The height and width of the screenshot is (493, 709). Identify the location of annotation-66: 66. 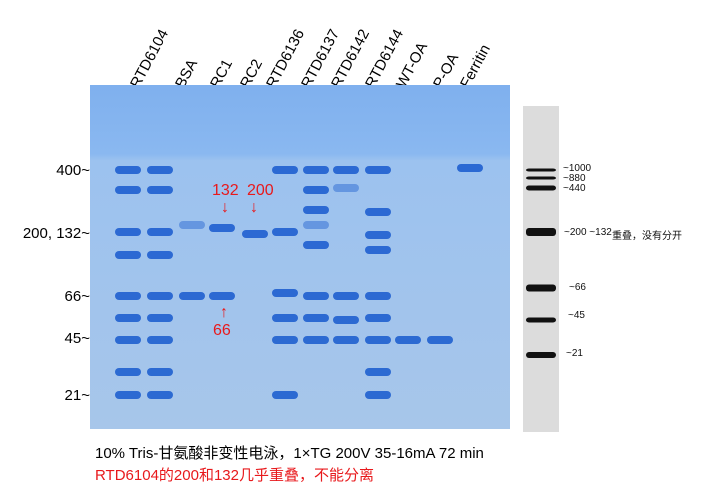
(222, 330).